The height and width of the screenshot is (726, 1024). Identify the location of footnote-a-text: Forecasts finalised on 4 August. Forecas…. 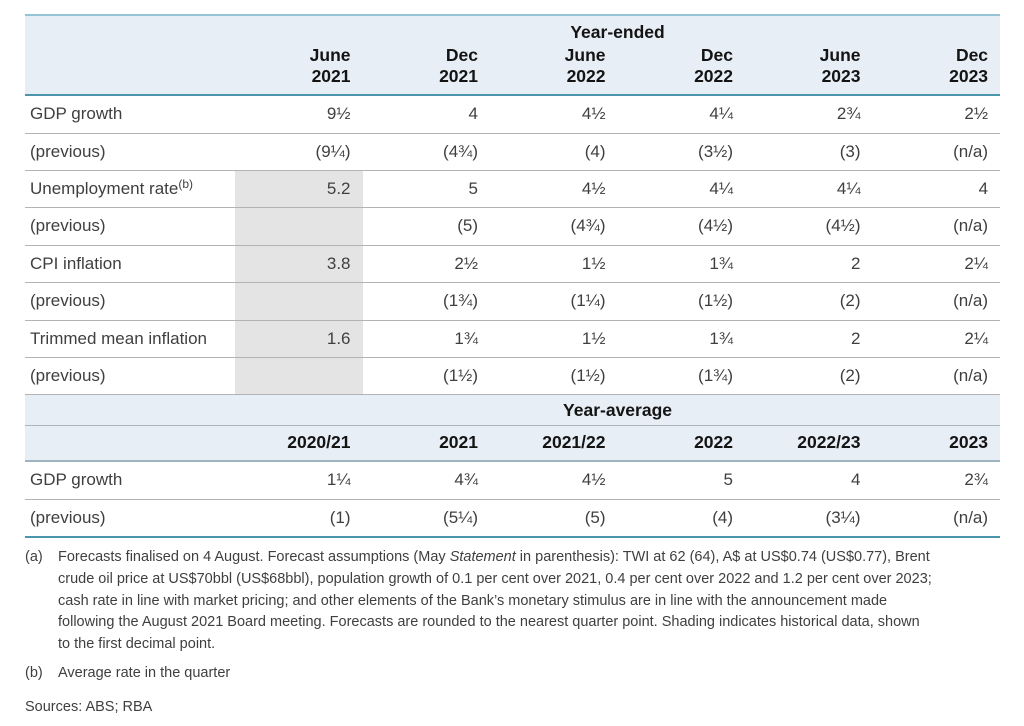
(496, 601).